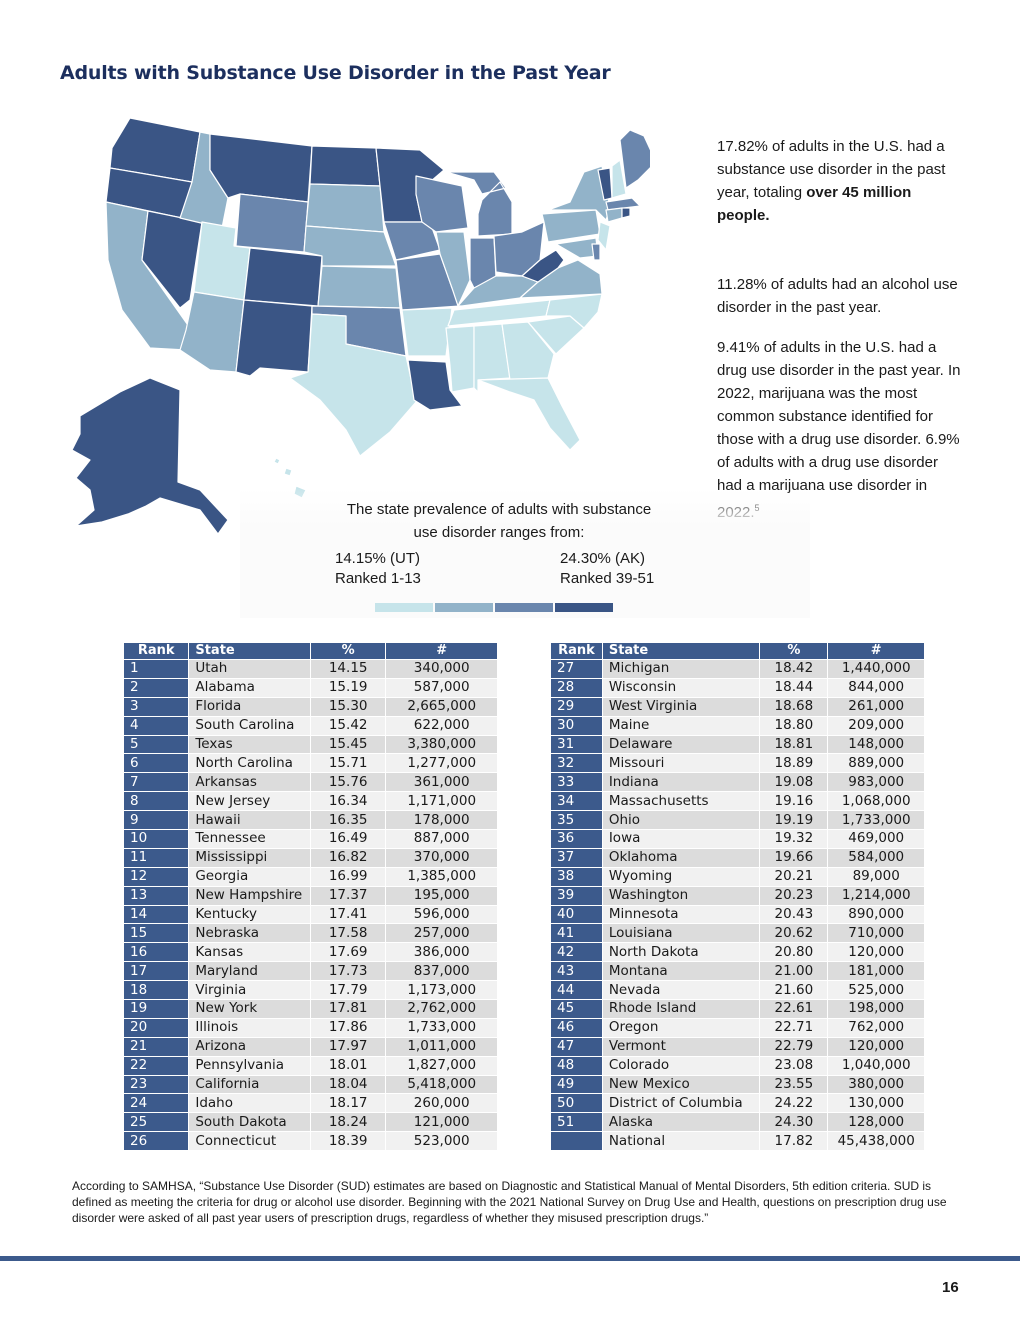 The width and height of the screenshot is (1020, 1320). I want to click on map-state-new-jersey, so click(604, 236).